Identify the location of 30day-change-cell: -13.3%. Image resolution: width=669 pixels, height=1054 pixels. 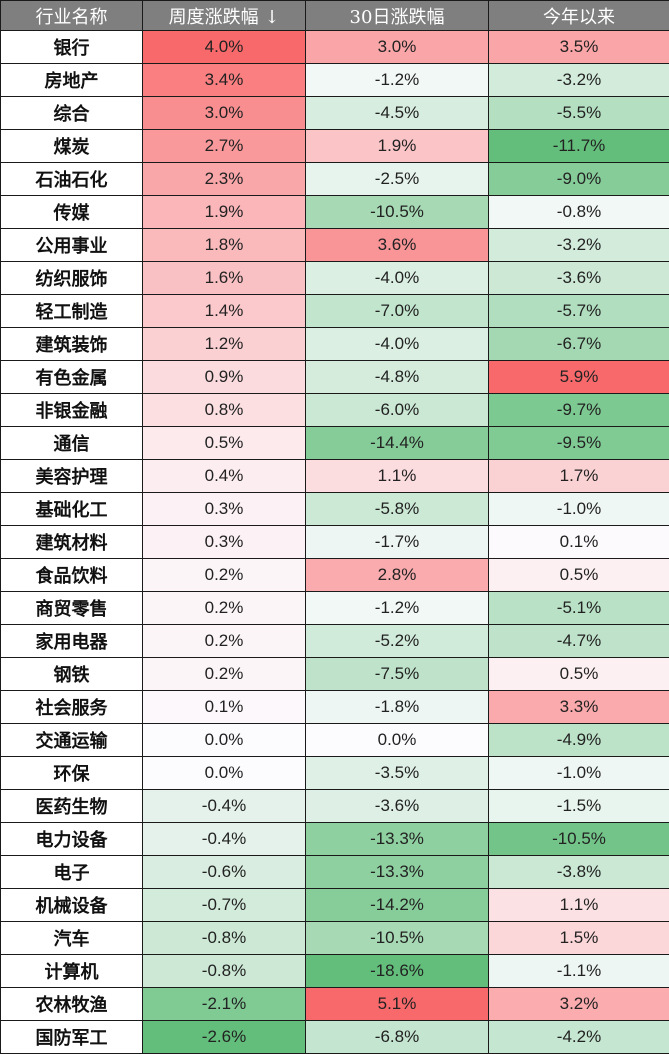
(397, 872).